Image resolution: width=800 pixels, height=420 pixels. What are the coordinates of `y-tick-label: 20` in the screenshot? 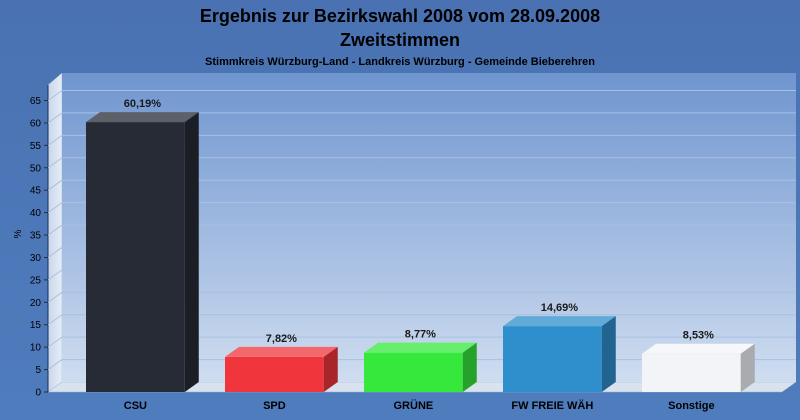 It's located at (36, 303).